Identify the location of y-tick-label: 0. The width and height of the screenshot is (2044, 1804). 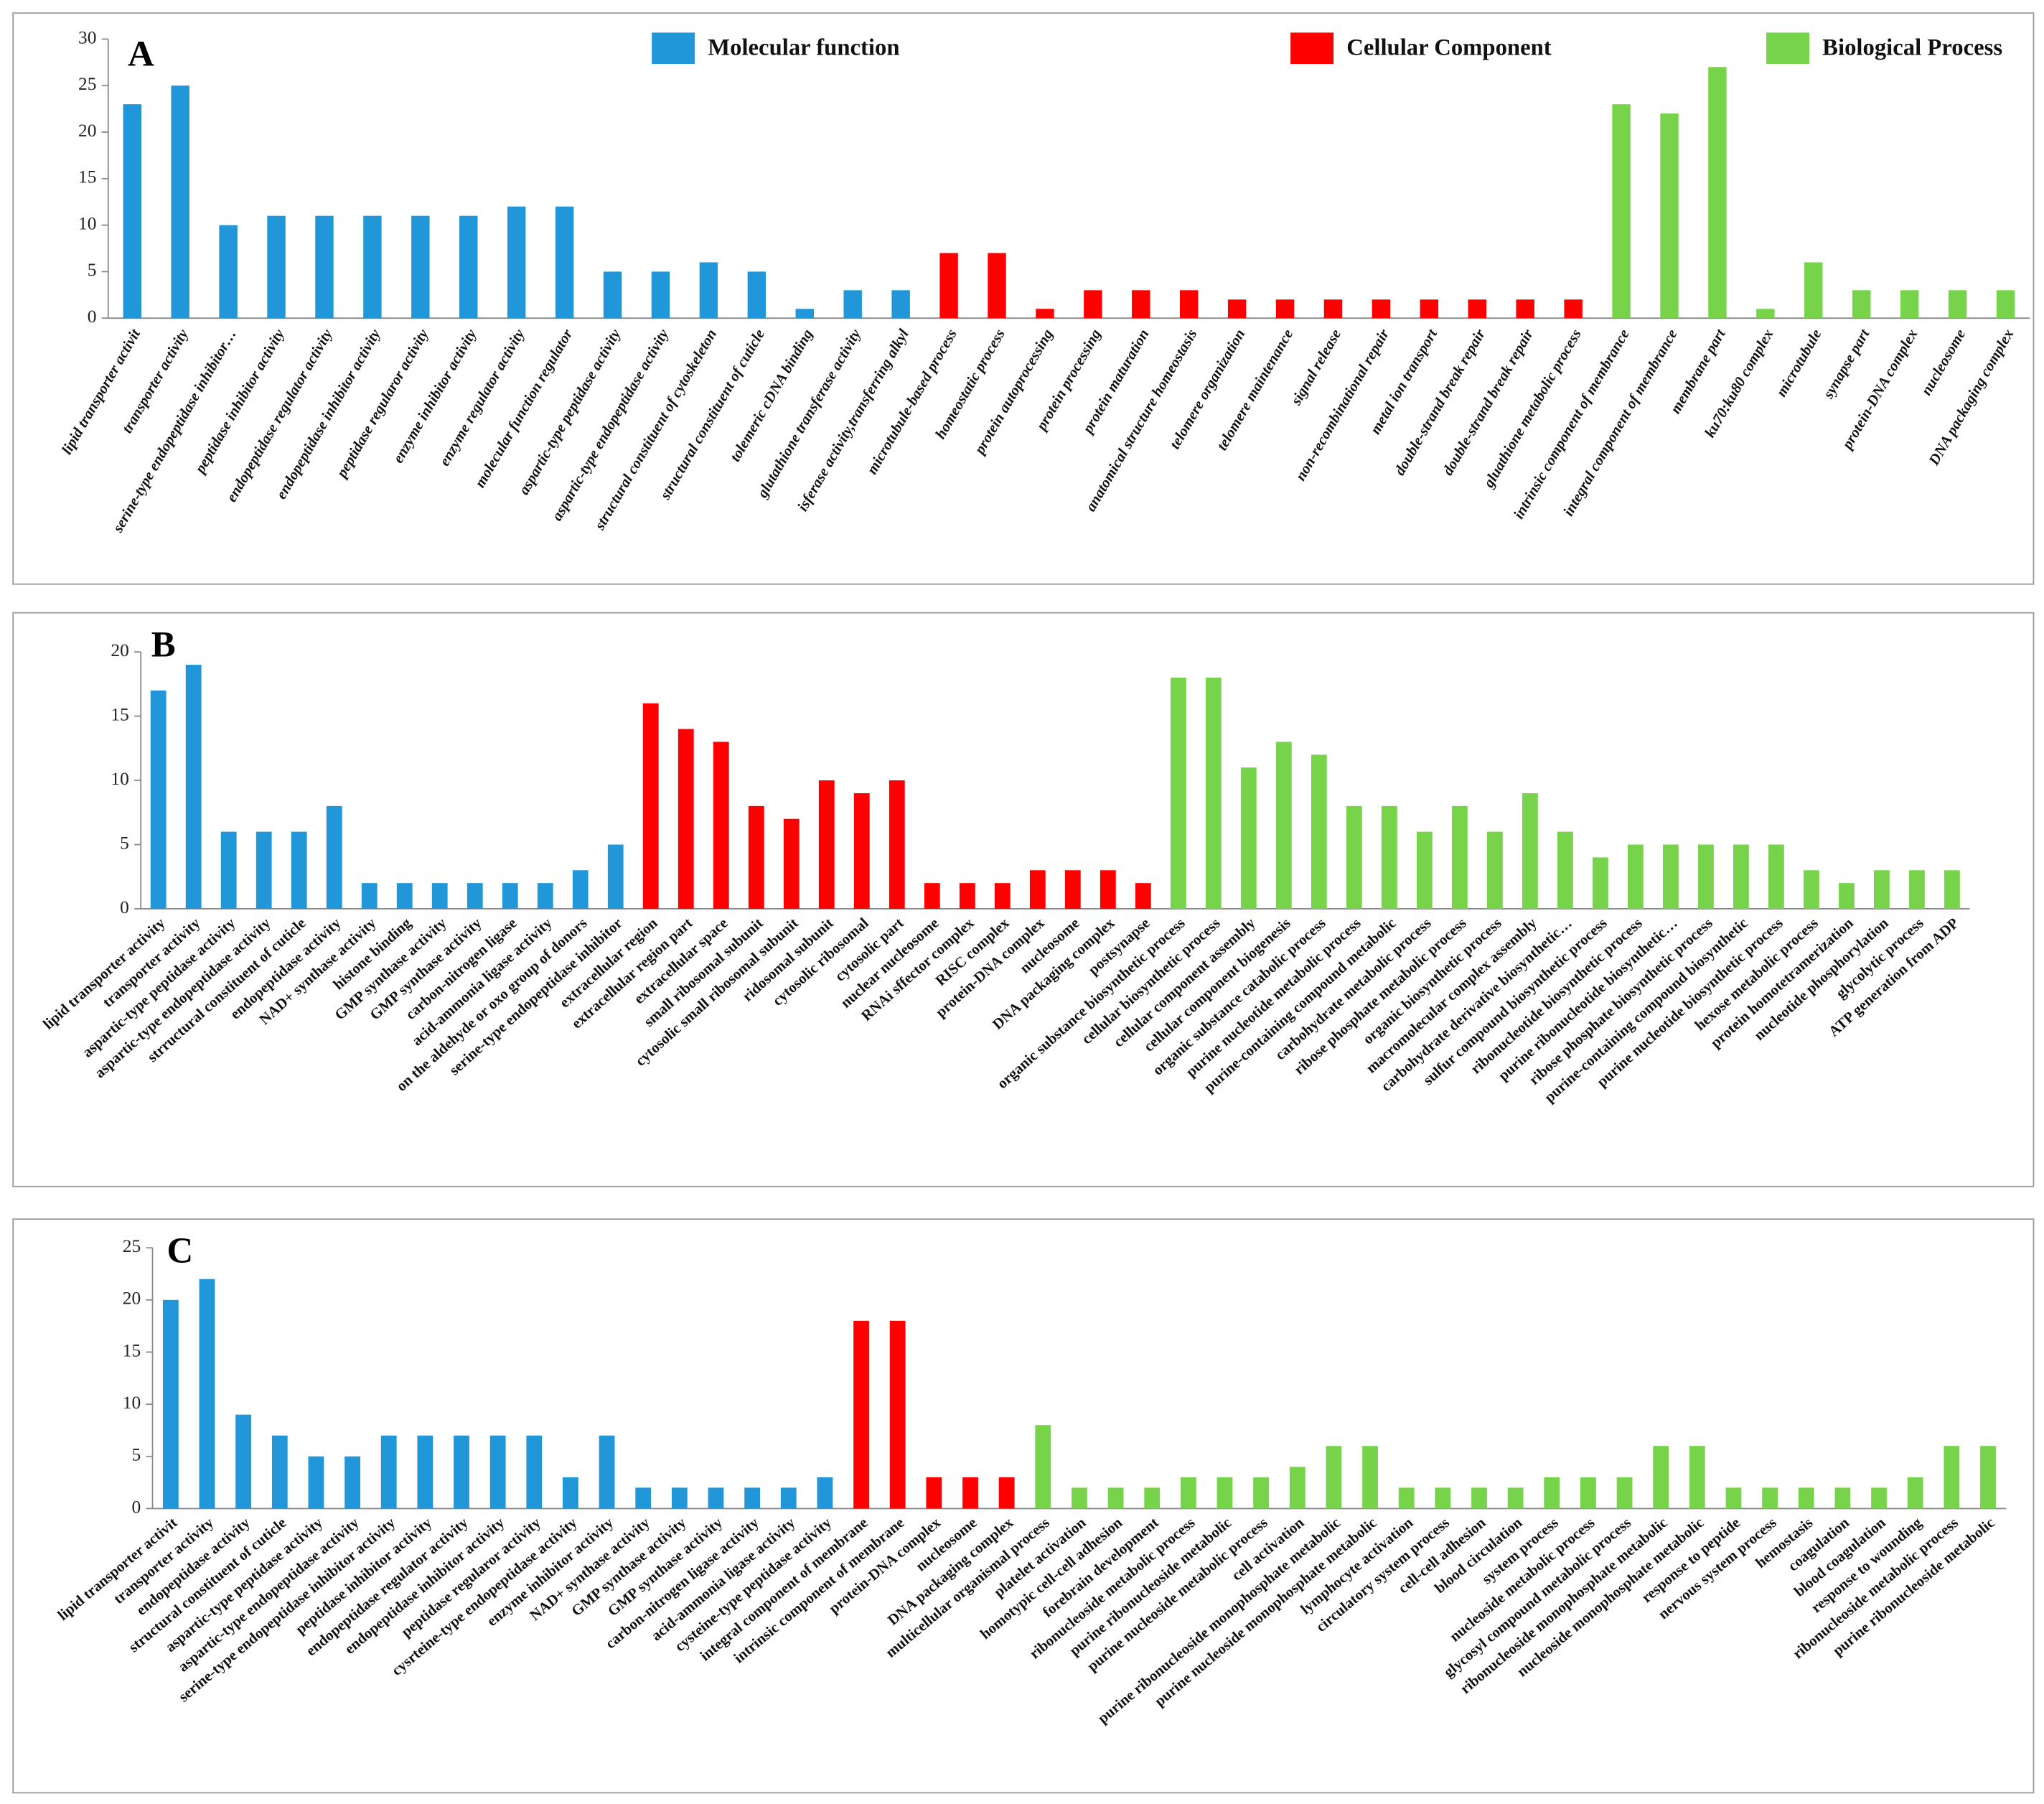
(124, 907).